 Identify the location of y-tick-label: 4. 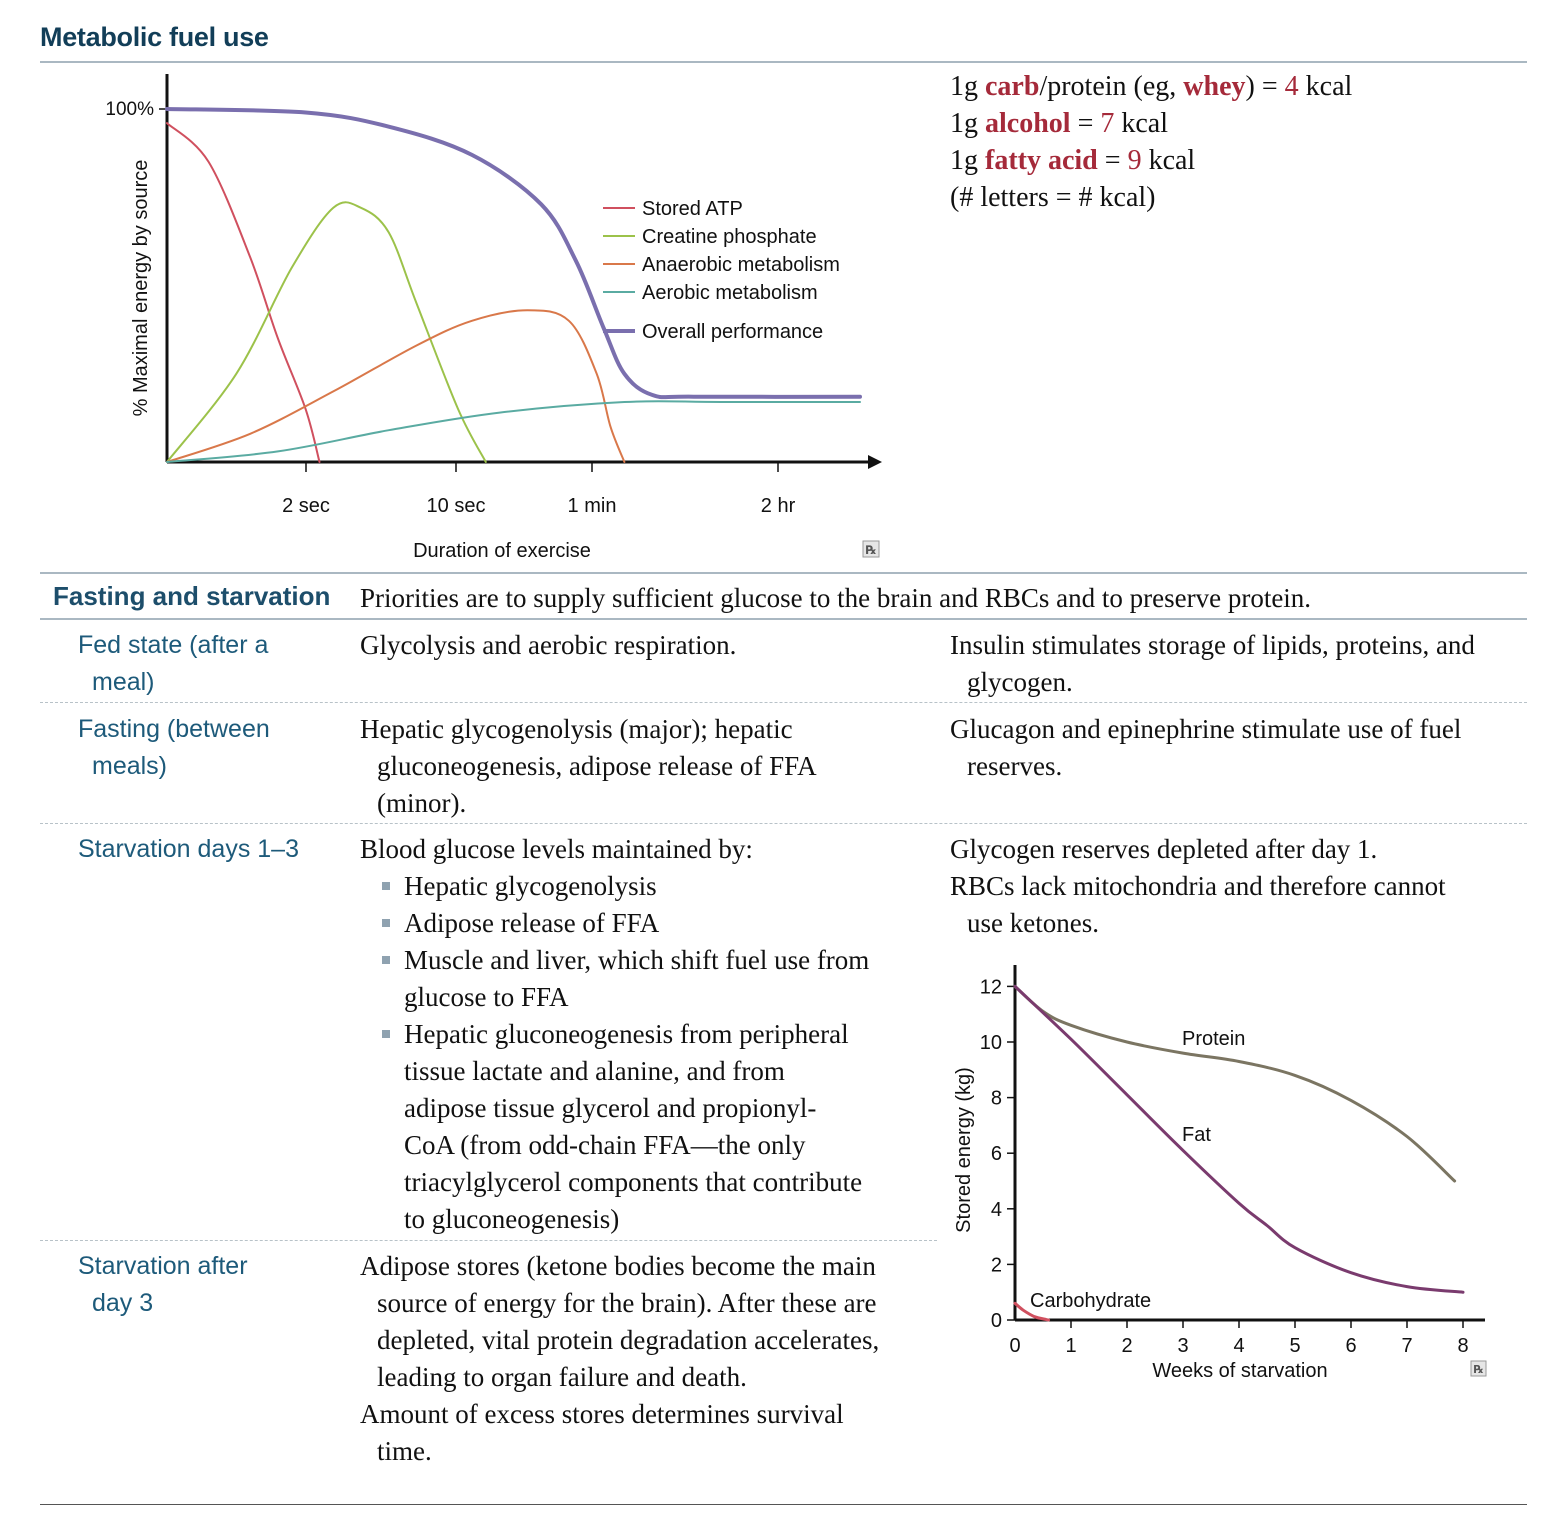
(996, 1210).